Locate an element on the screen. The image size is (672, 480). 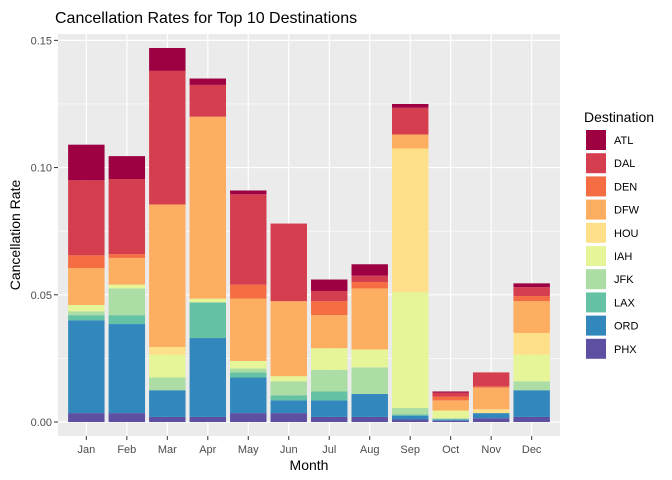
bar-segment-den-jan is located at coordinates (86, 262).